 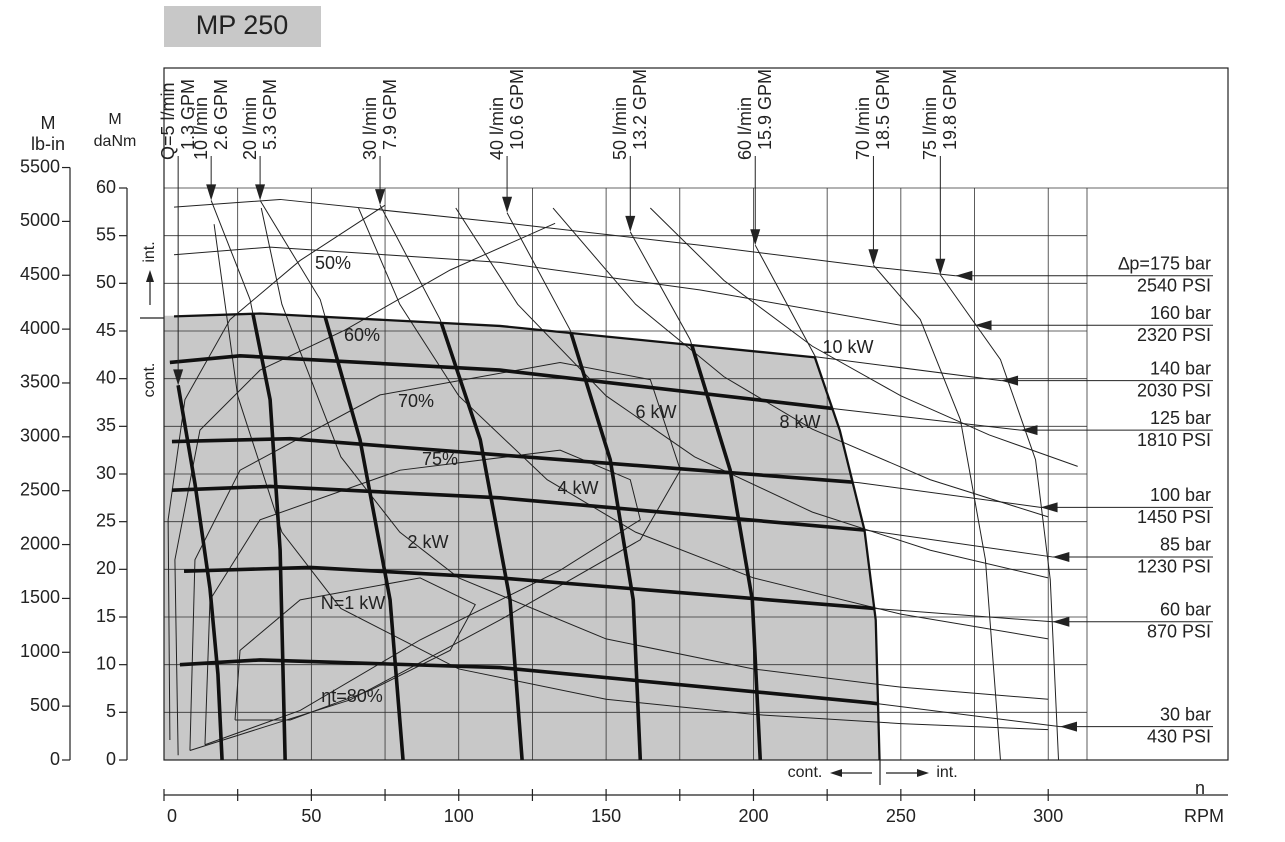 What do you see at coordinates (863, 128) in the screenshot?
I see `flow-label: 70 l/min` at bounding box center [863, 128].